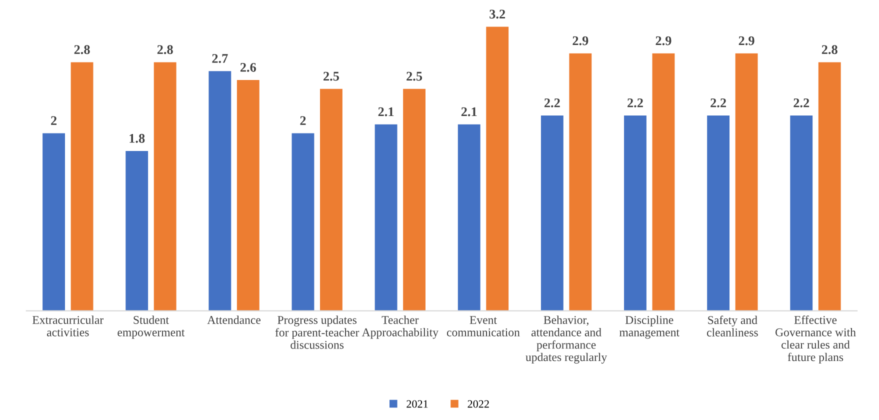 This screenshot has width=879, height=420. I want to click on data-label: 2.6, so click(248, 67).